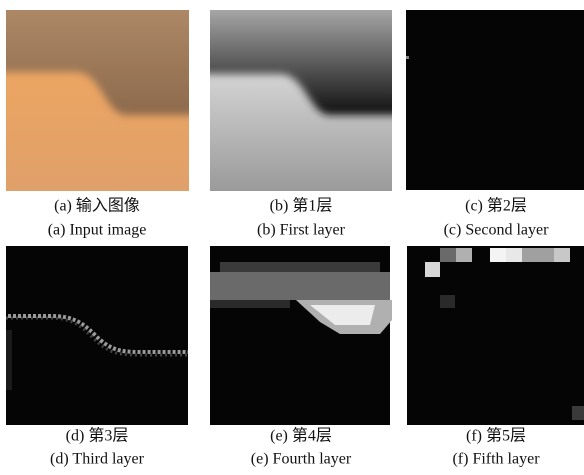 The height and width of the screenshot is (475, 584). I want to click on image-b, so click(301, 100).